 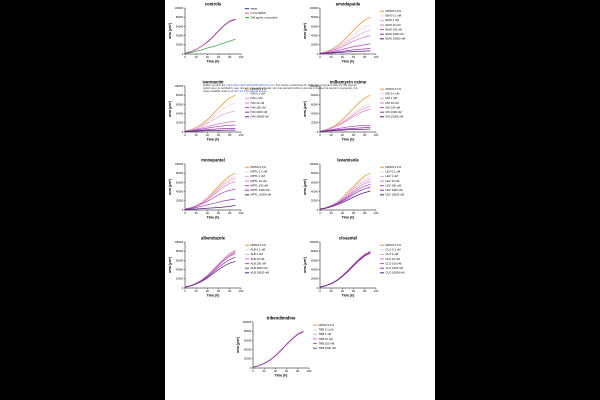 I want to click on legend-label: IVM 10 nM, so click(x=258, y=103).